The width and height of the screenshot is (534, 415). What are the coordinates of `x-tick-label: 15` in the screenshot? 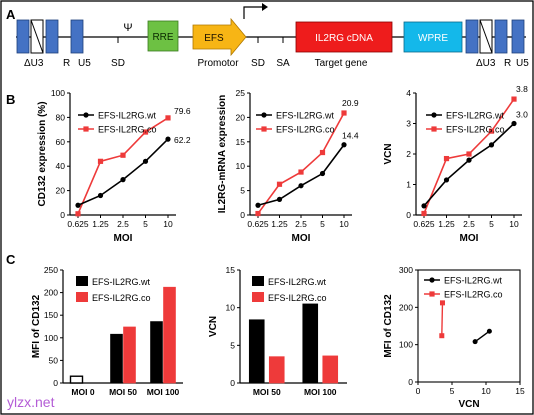 It's located at (520, 391).